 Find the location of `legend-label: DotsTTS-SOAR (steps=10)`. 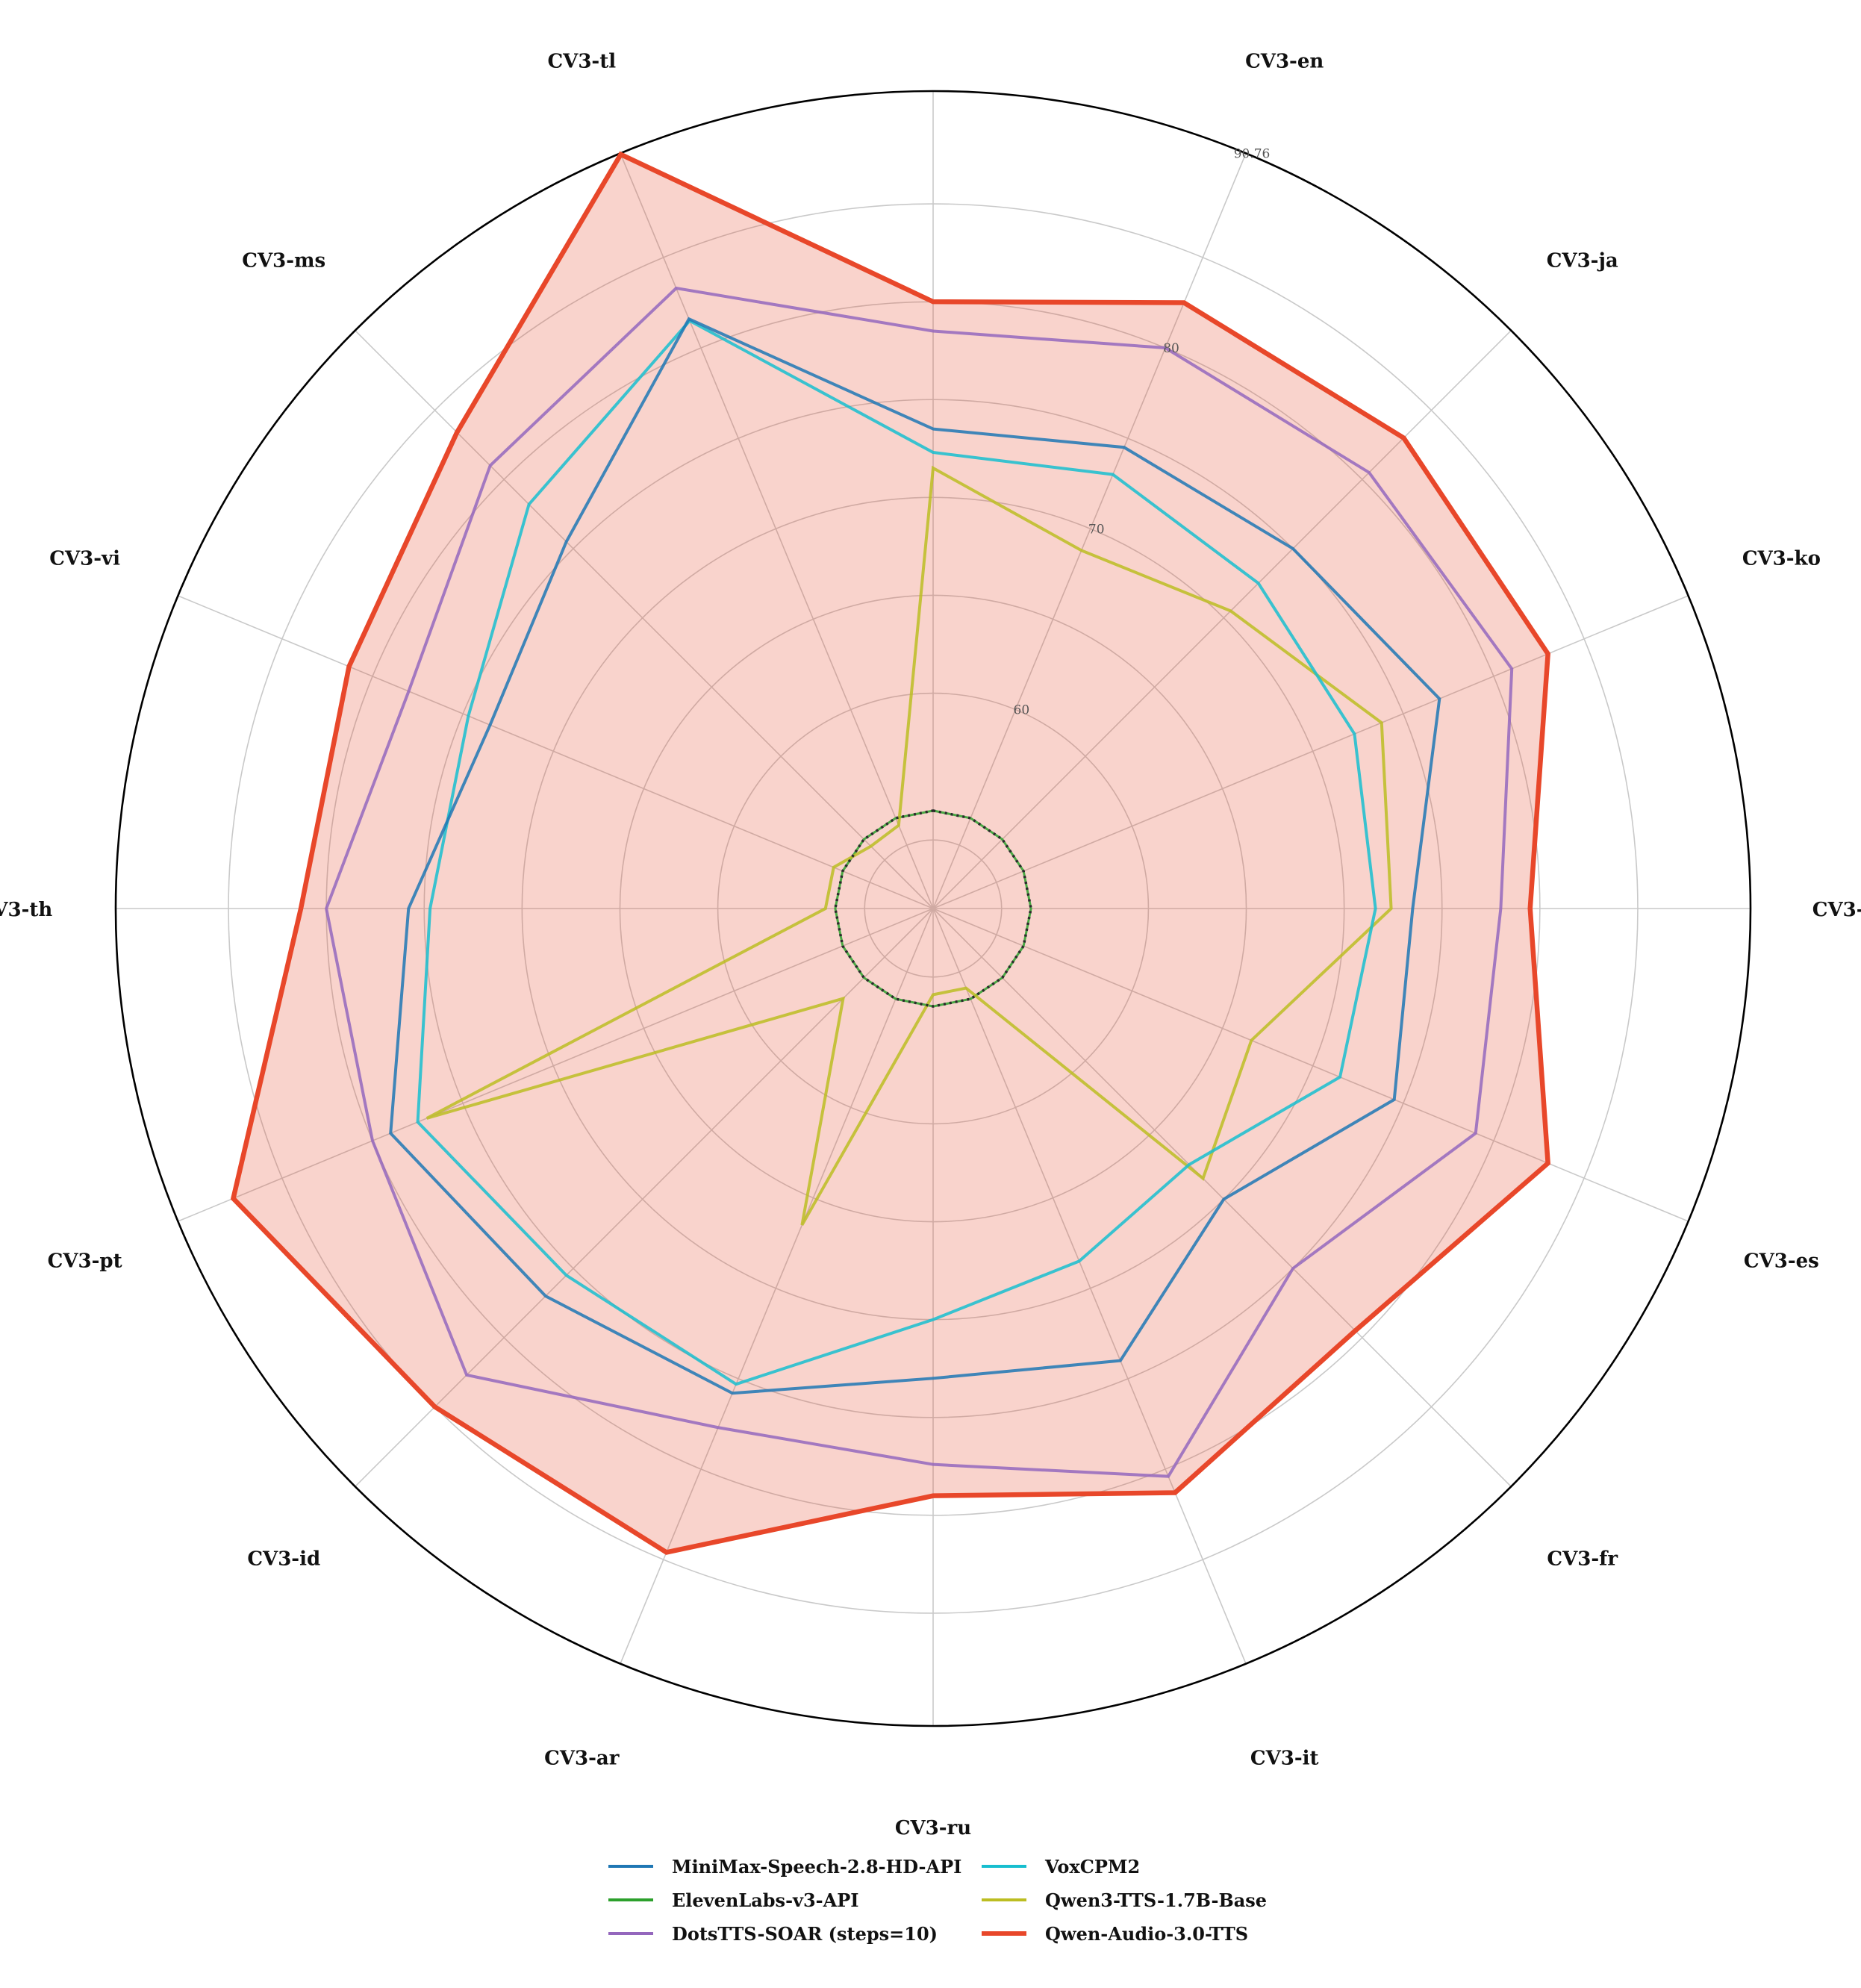

legend-label: DotsTTS-SOAR (steps=10) is located at coordinates (805, 1934).